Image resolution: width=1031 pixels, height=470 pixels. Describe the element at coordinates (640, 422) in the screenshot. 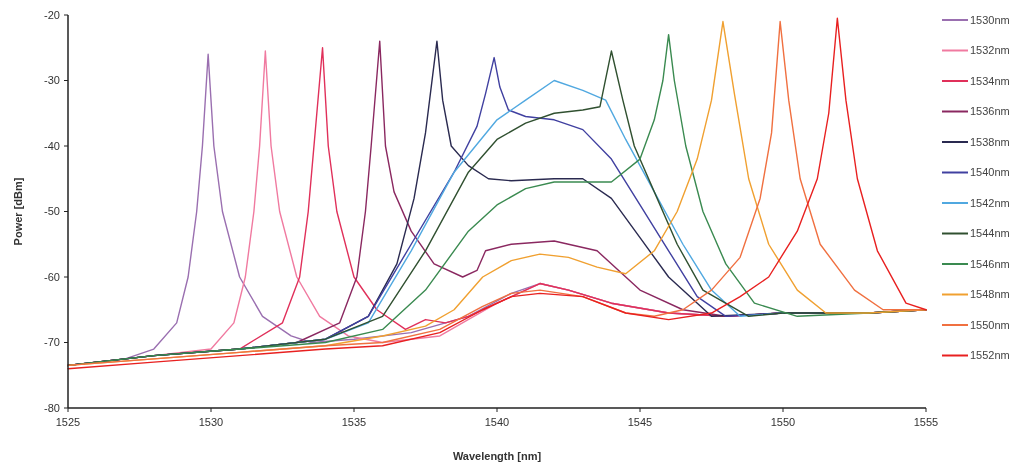

I see `x-tick-label: 1545` at that location.